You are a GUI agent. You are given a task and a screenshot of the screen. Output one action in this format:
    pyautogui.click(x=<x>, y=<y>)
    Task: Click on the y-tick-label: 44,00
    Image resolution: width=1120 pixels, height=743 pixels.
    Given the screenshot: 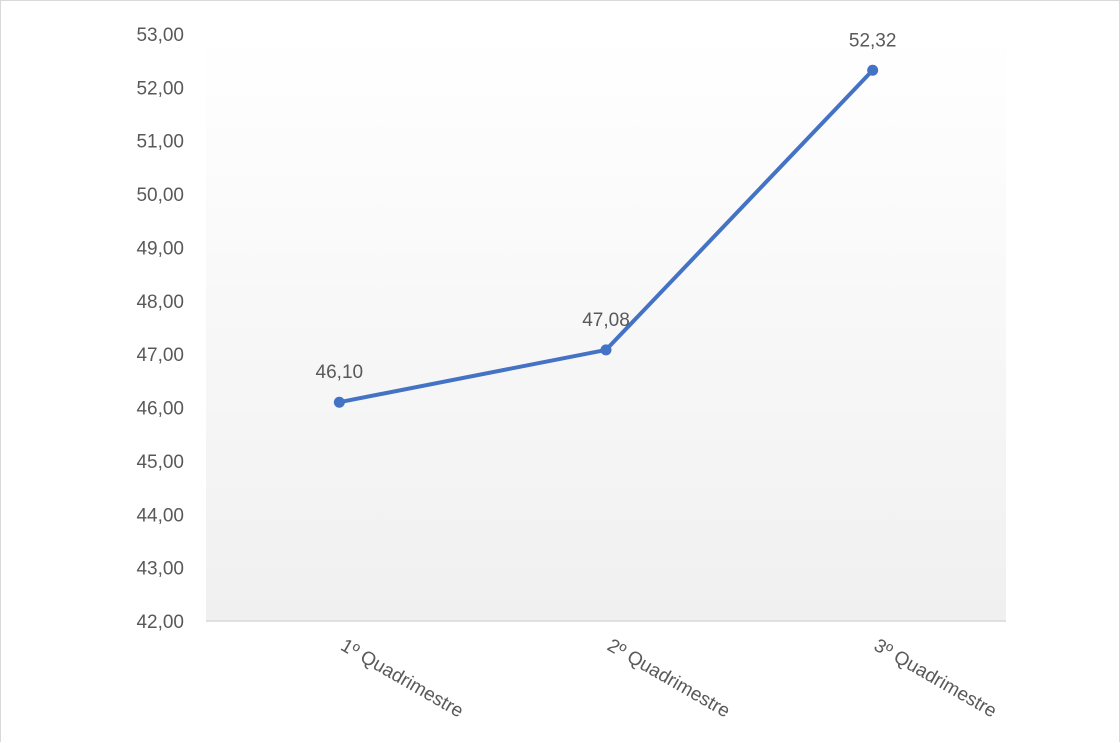 What is the action you would take?
    pyautogui.click(x=160, y=515)
    